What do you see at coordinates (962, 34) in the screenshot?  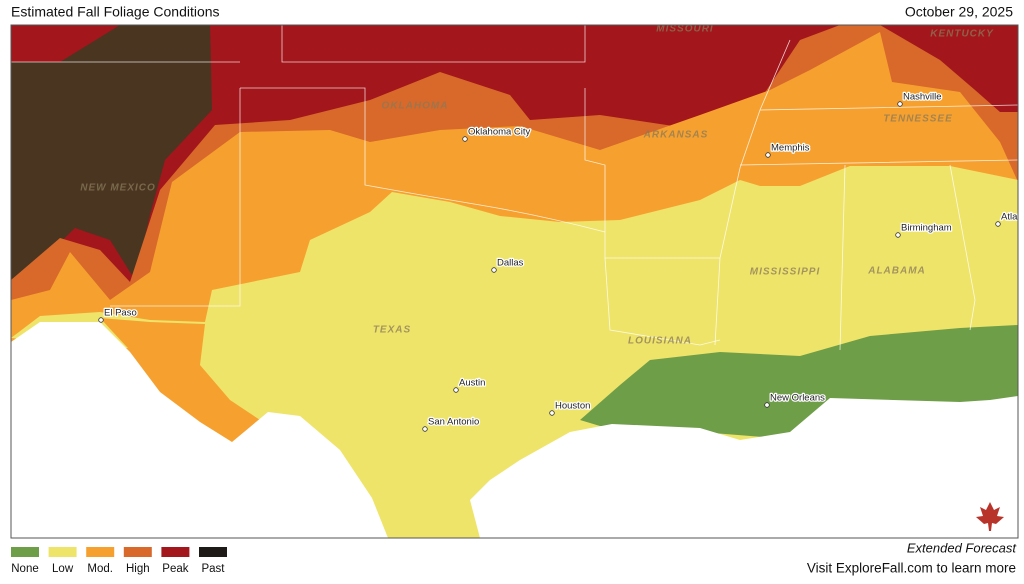 I see `state-label: KENTUCKY` at bounding box center [962, 34].